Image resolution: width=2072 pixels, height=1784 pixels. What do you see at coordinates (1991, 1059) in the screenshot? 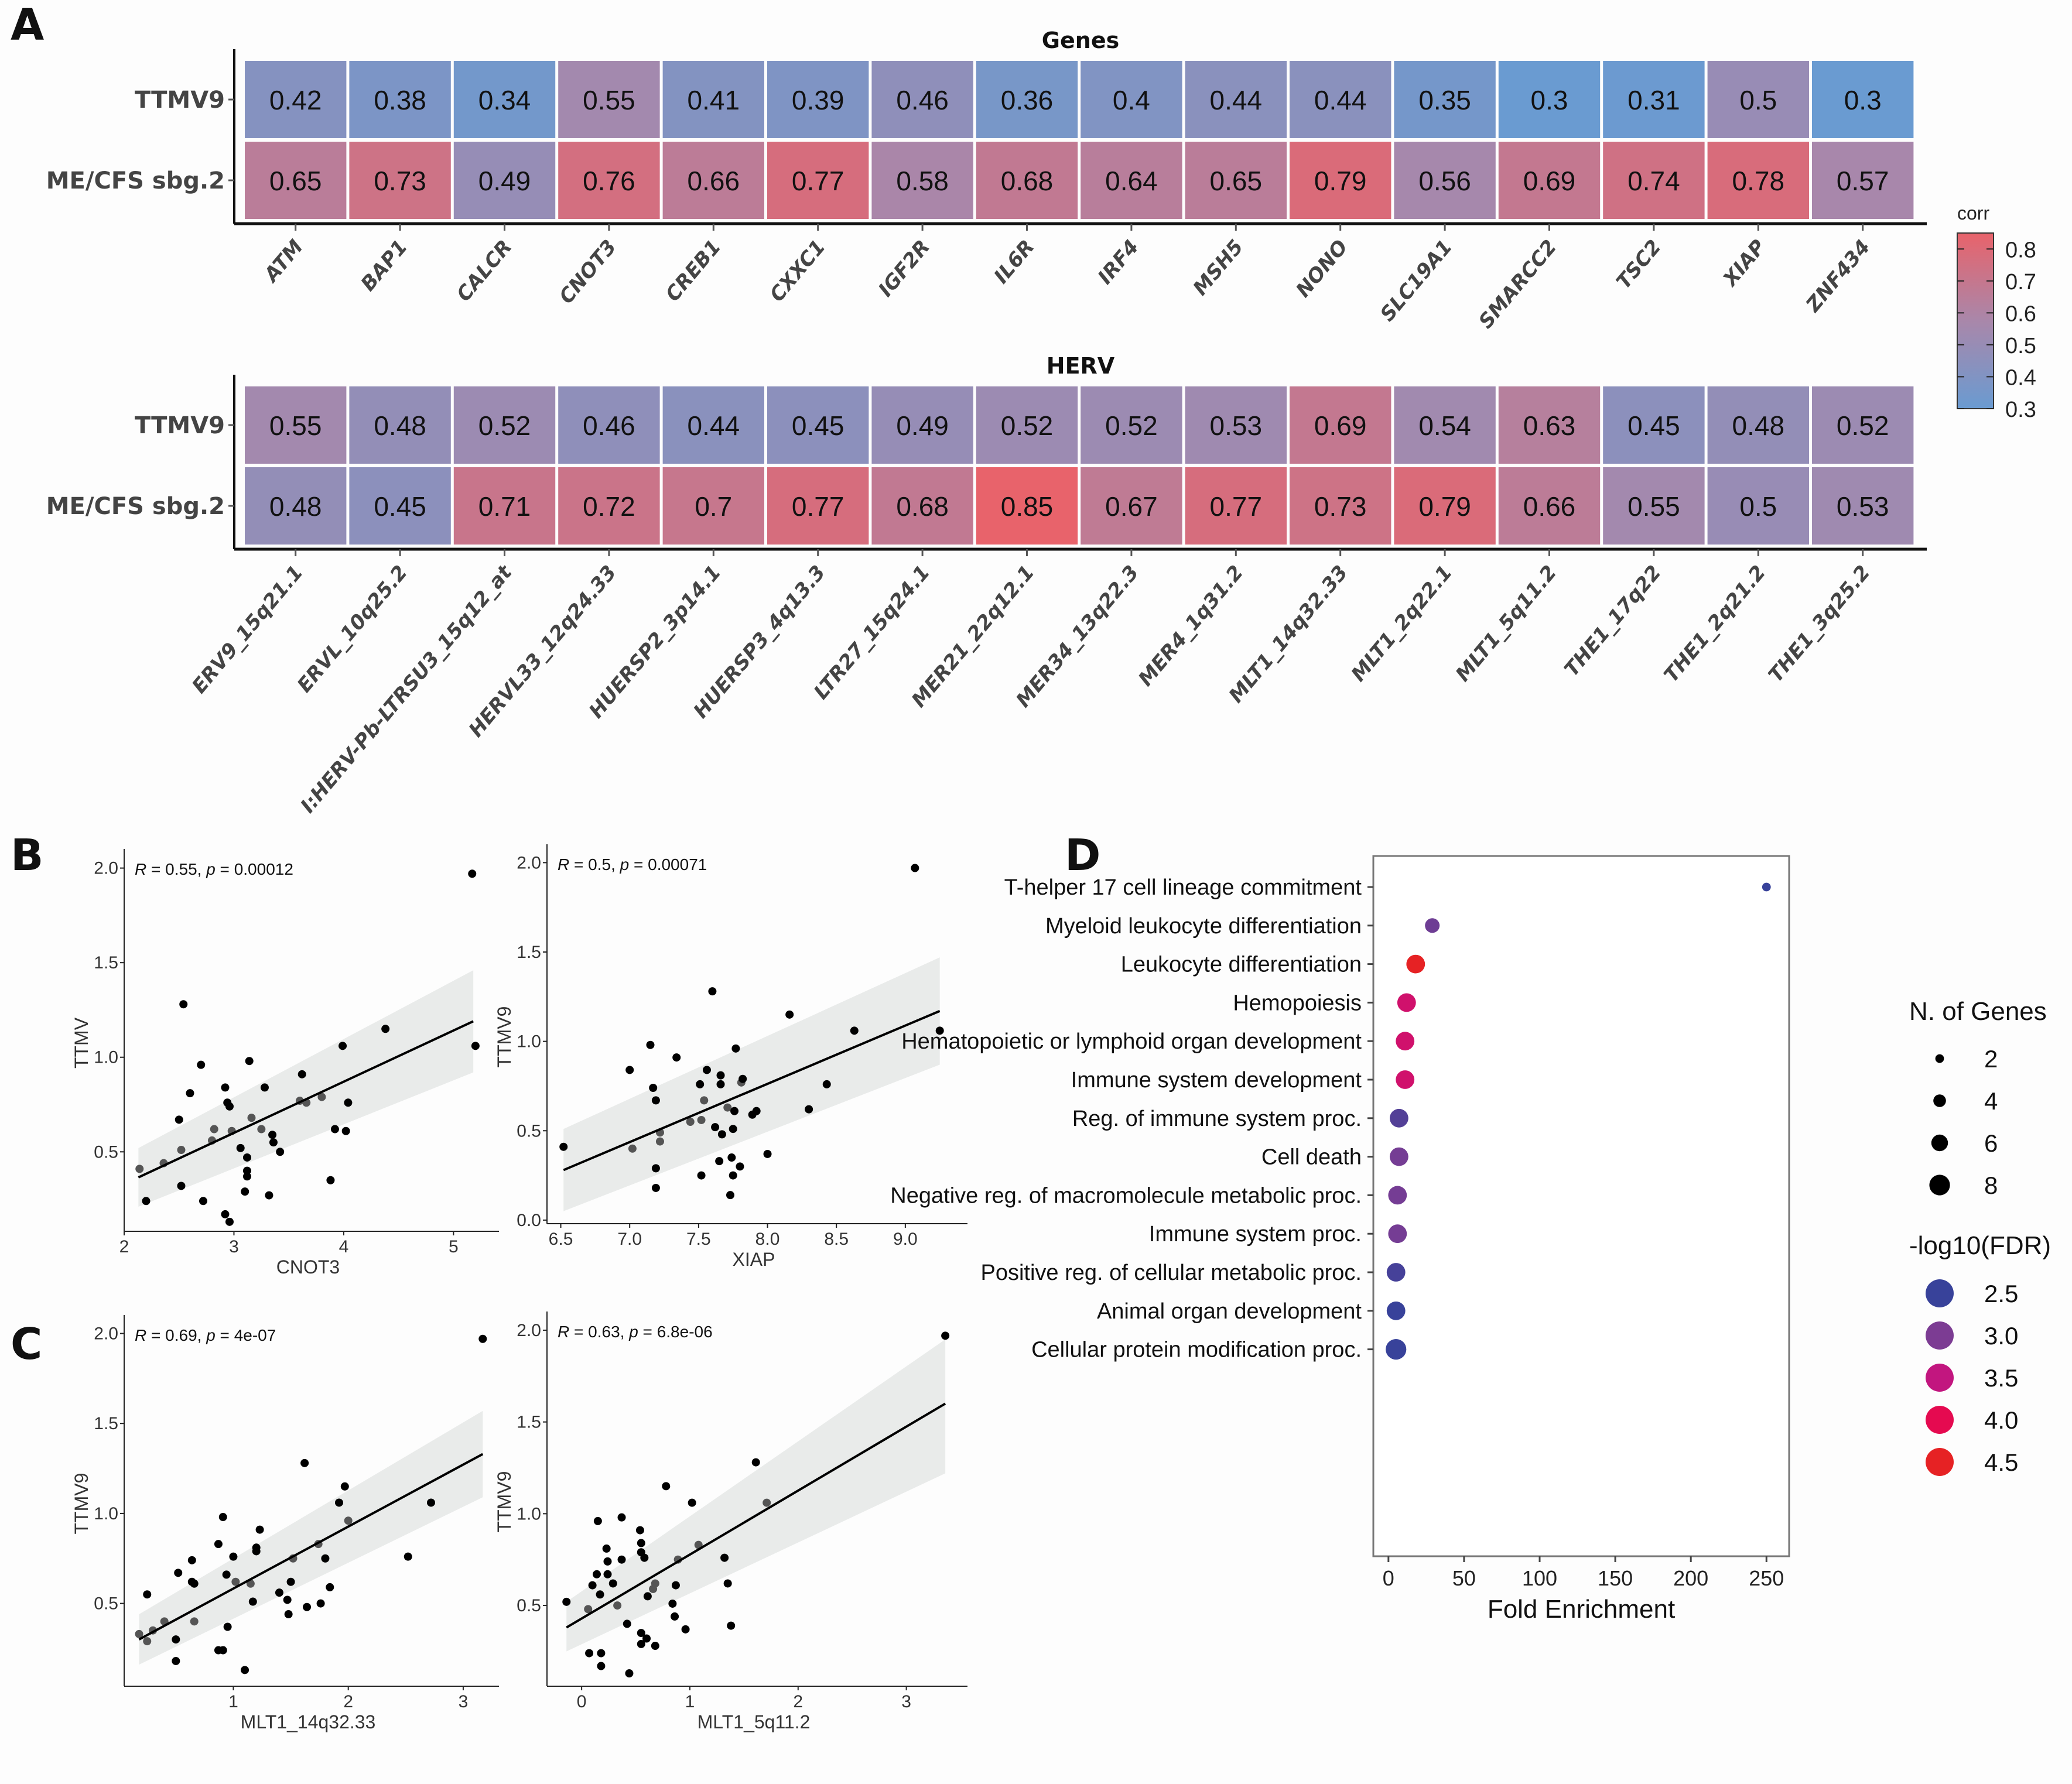
I see `size-legend-label: 2` at bounding box center [1991, 1059].